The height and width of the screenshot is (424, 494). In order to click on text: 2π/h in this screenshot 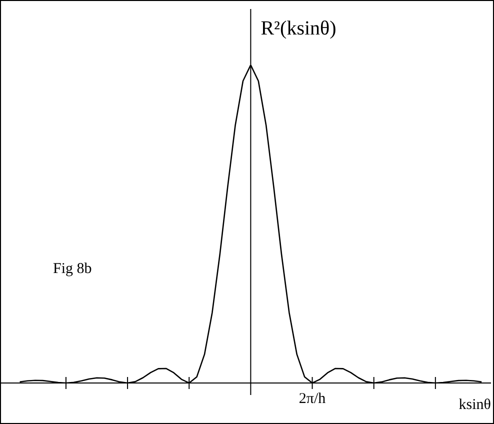, I will do `click(312, 398)`.